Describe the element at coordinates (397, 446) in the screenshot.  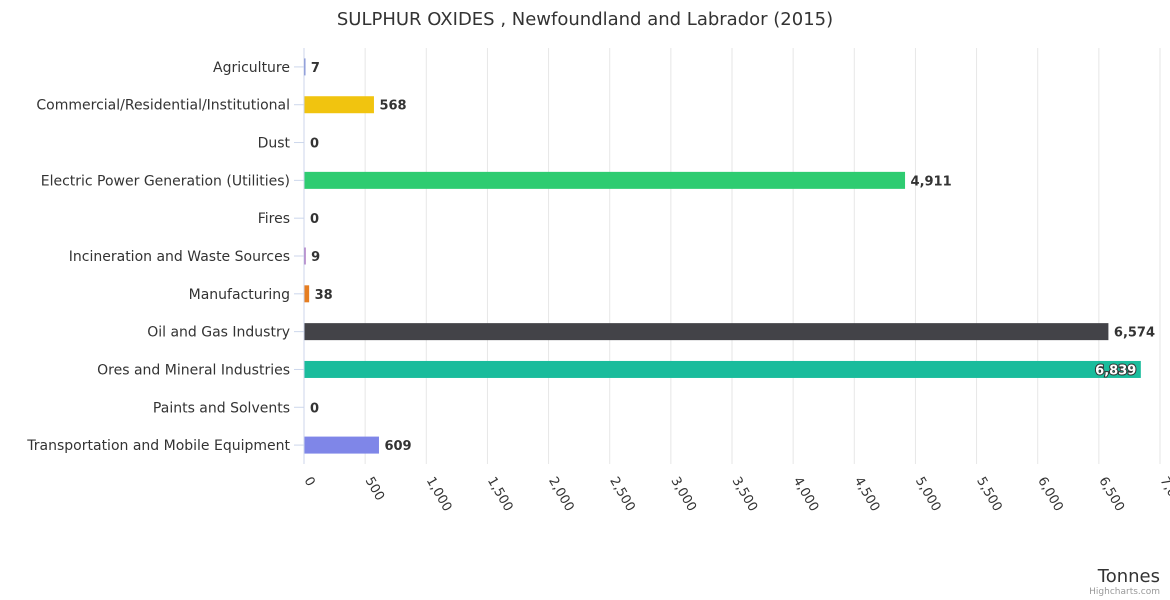
I see `data-label: 609` at that location.